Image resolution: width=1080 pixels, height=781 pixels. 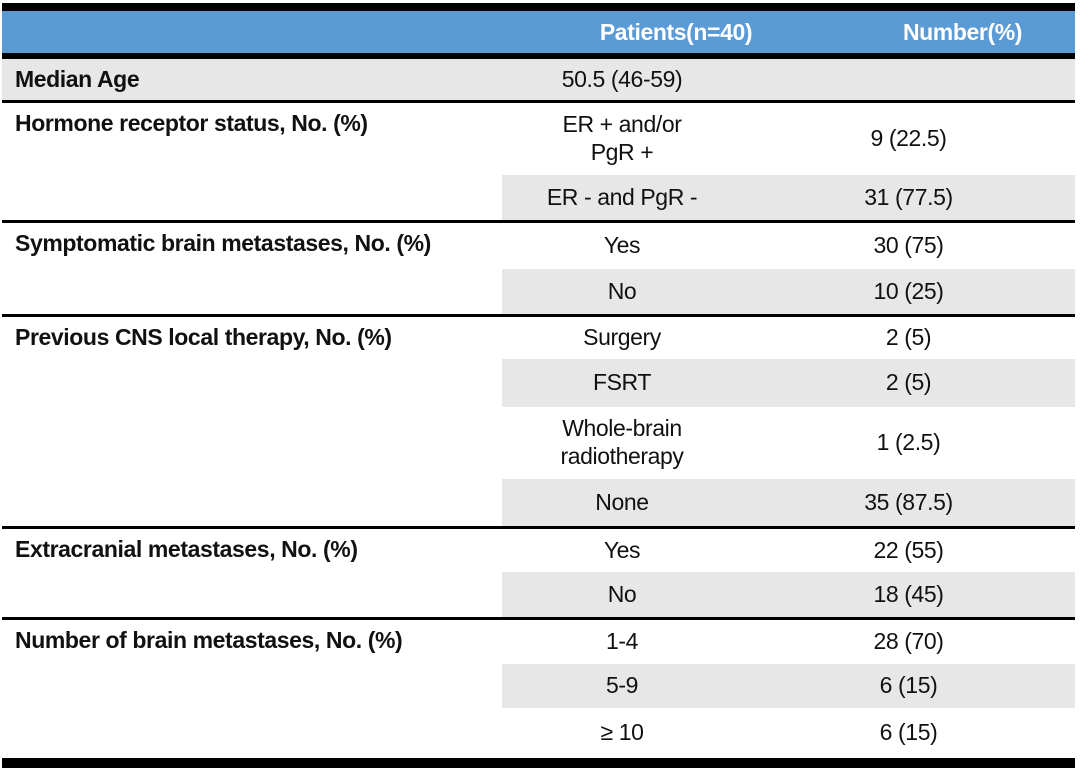 What do you see at coordinates (622, 138) in the screenshot?
I see `patients-cell: ER + and/or PgR +` at bounding box center [622, 138].